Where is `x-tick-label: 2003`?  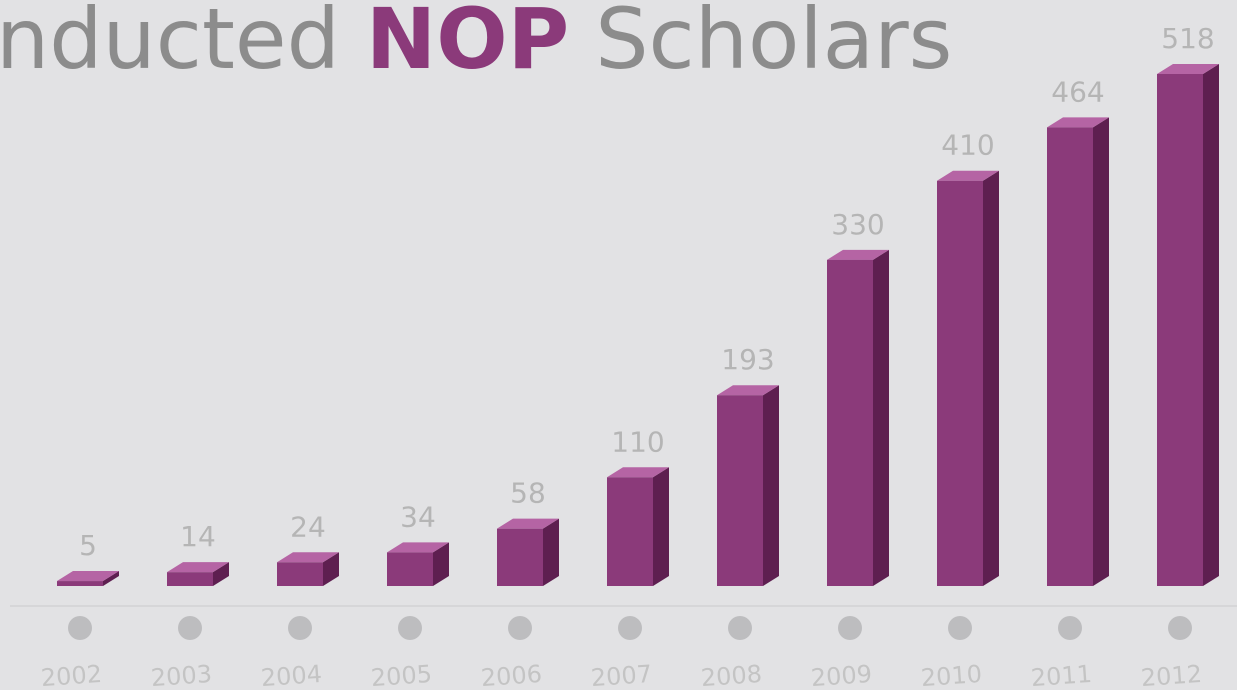 x-tick-label: 2003 is located at coordinates (181, 675).